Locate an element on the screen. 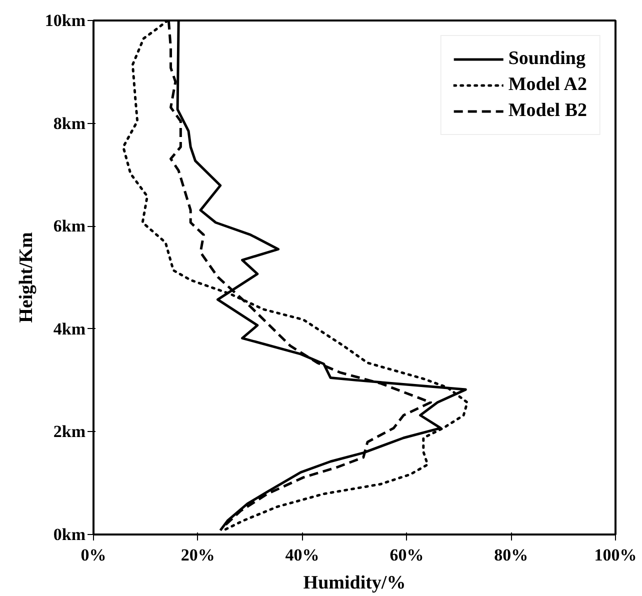 This screenshot has width=642, height=596. x-tick-label: 100% is located at coordinates (615, 555).